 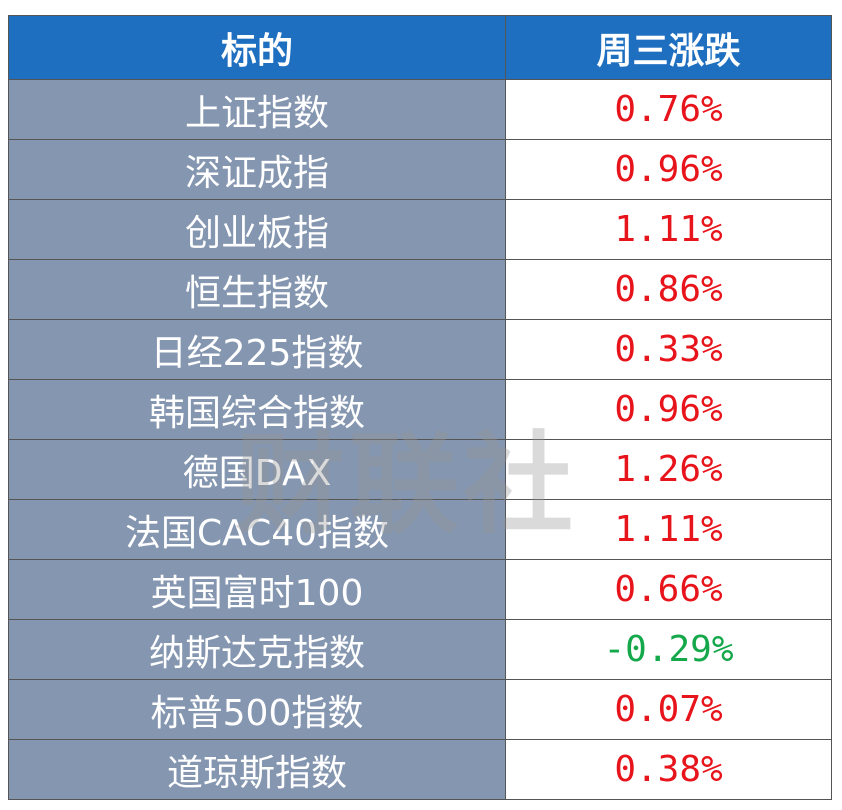 I want to click on table-row: 深证成指 0.96%, so click(x=420, y=169).